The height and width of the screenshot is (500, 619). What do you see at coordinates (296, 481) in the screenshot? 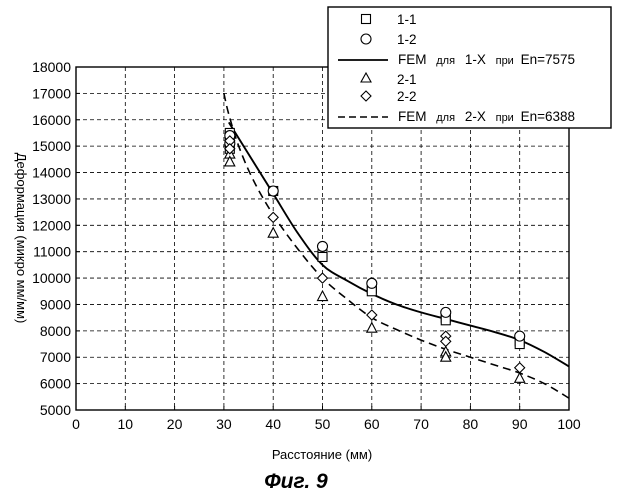
I see `figure-caption: Фиг. 9` at bounding box center [296, 481].